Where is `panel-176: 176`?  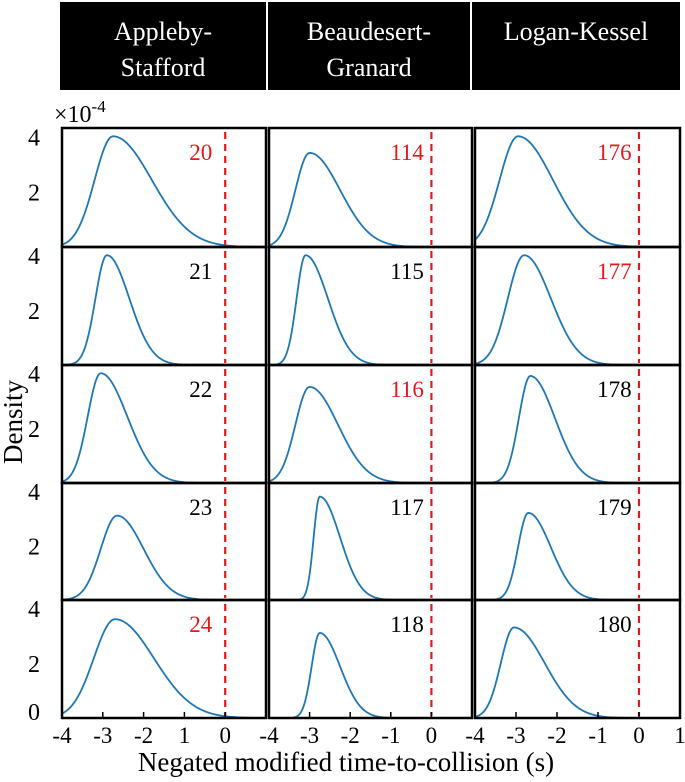
panel-176: 176 is located at coordinates (577, 187).